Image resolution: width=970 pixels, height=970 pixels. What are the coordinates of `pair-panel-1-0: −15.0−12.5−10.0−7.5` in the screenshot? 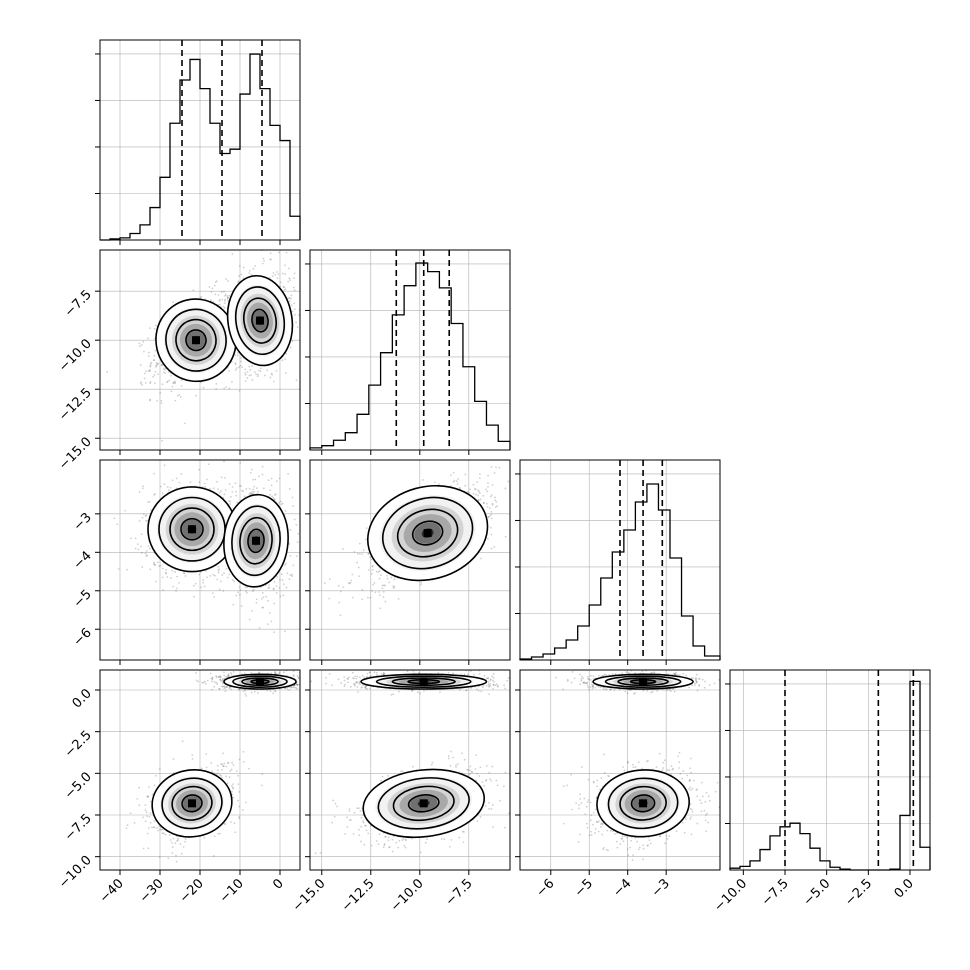 It's located at (186, 361).